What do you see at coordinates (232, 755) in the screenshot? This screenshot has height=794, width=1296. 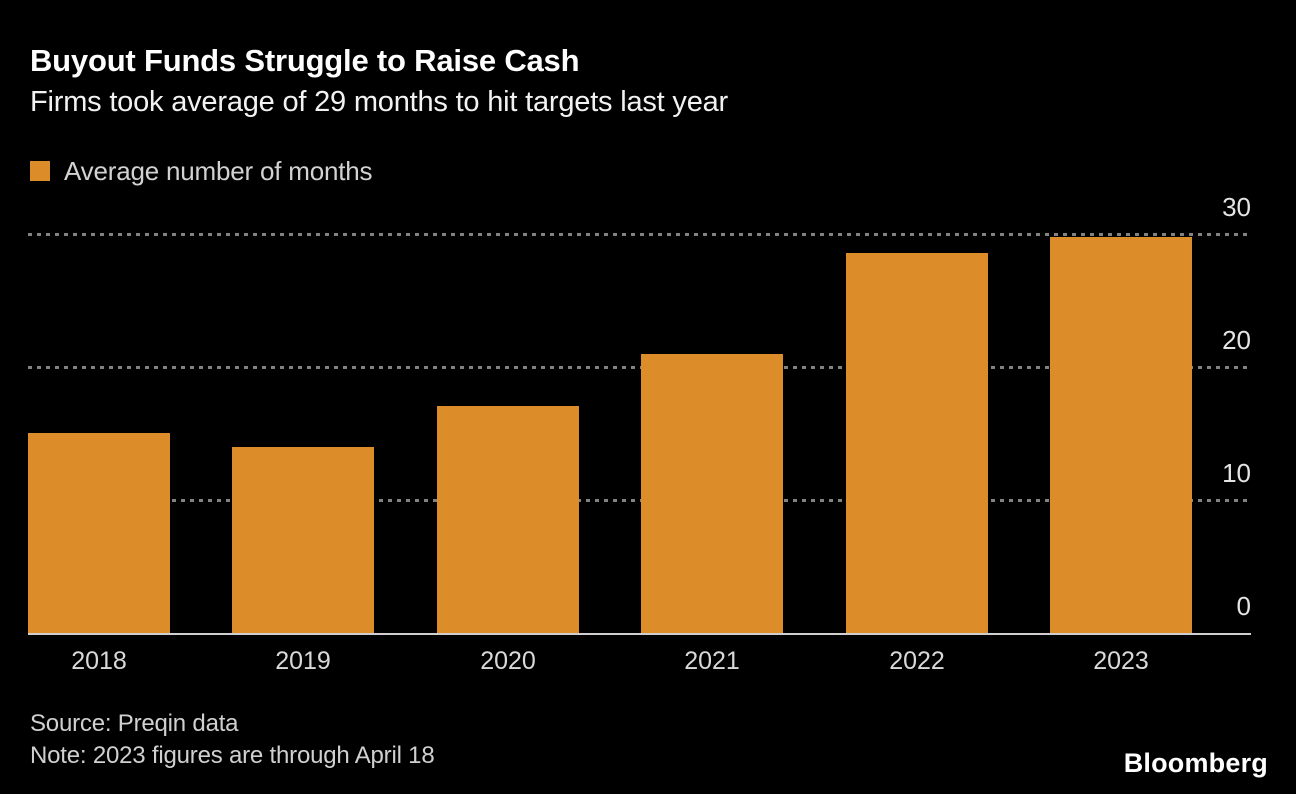 I see `note-text: Note: 2023 figures are through April 18` at bounding box center [232, 755].